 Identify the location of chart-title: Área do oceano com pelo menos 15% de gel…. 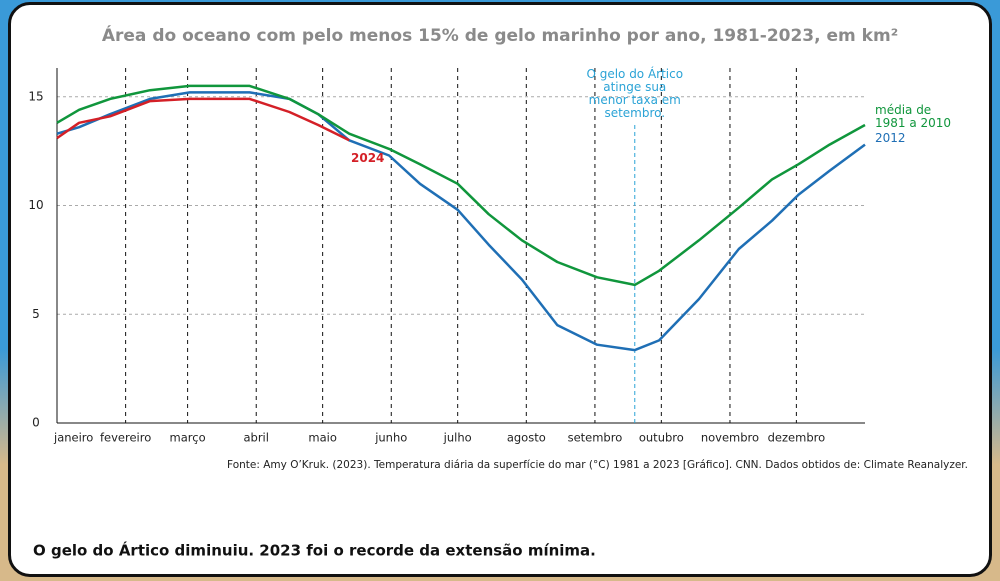
(500, 35).